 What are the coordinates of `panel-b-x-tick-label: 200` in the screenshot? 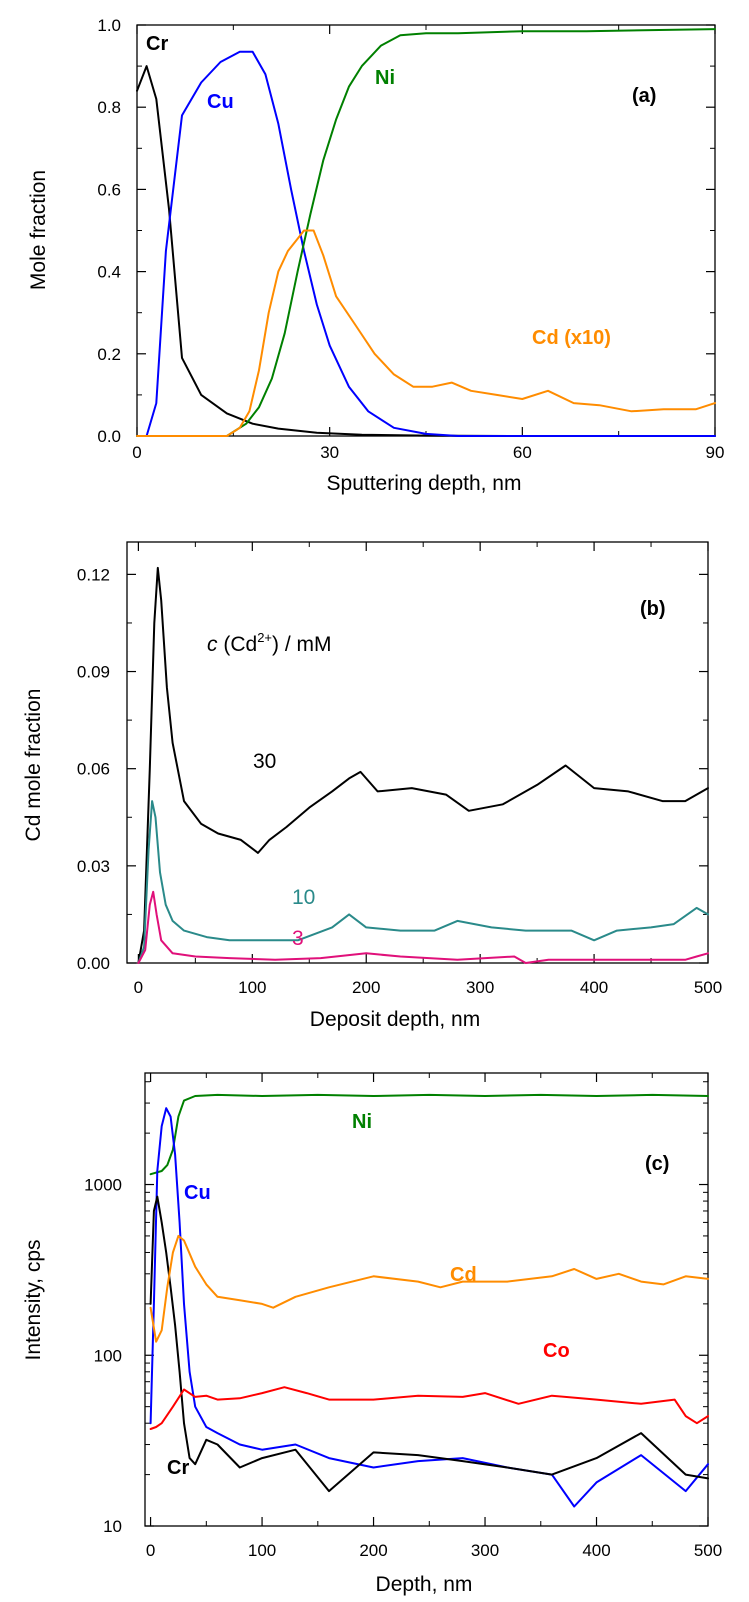 It's located at (366, 987).